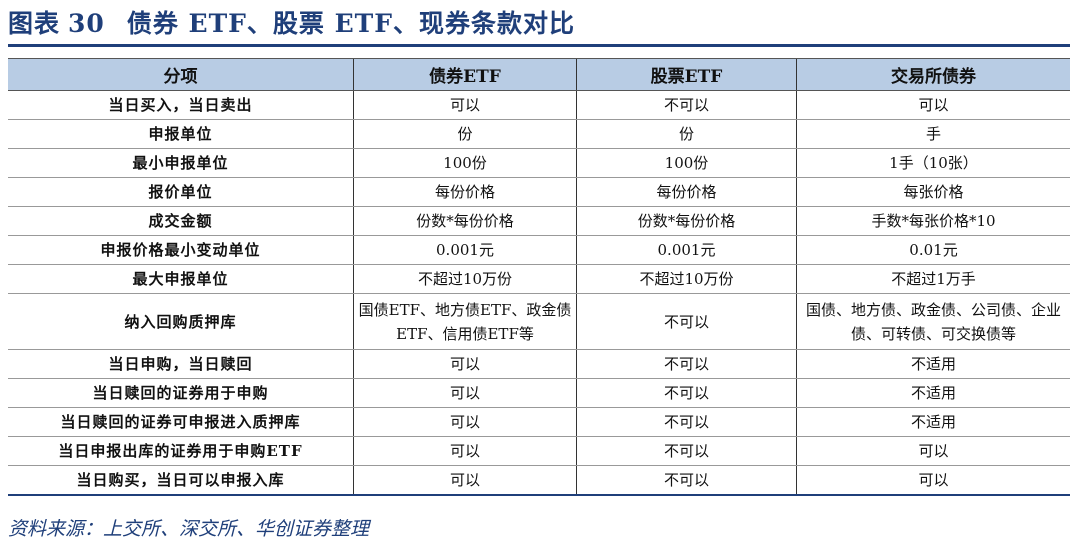  I want to click on row-label: 成交金额, so click(181, 221).